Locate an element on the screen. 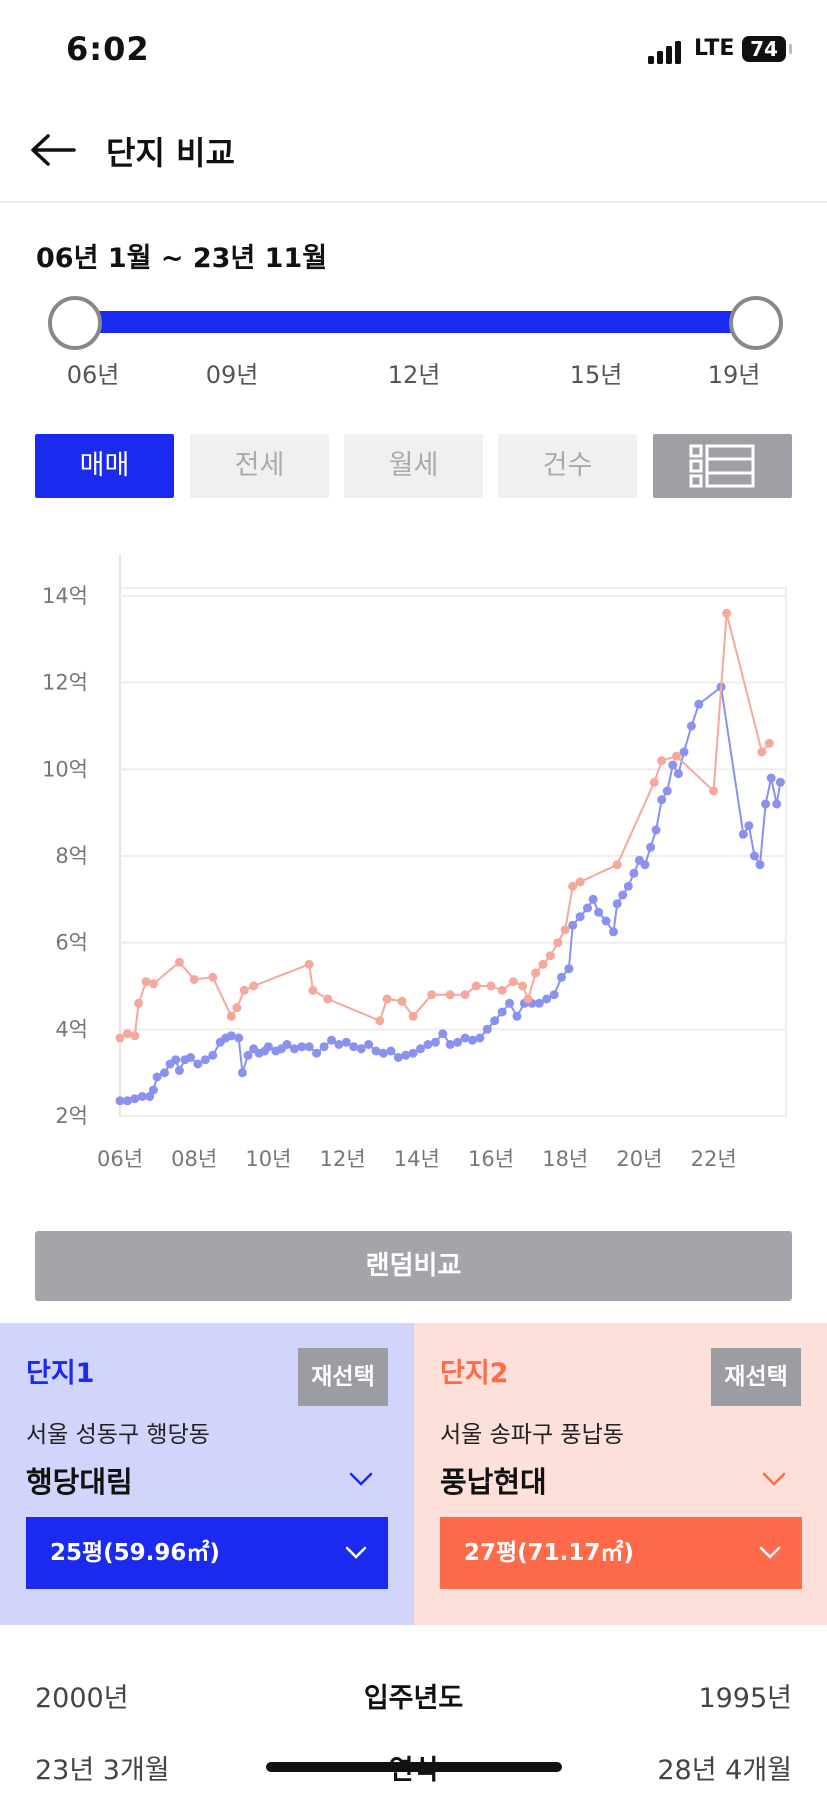  random-compare-button: 랜덤비교 is located at coordinates (413, 1266).